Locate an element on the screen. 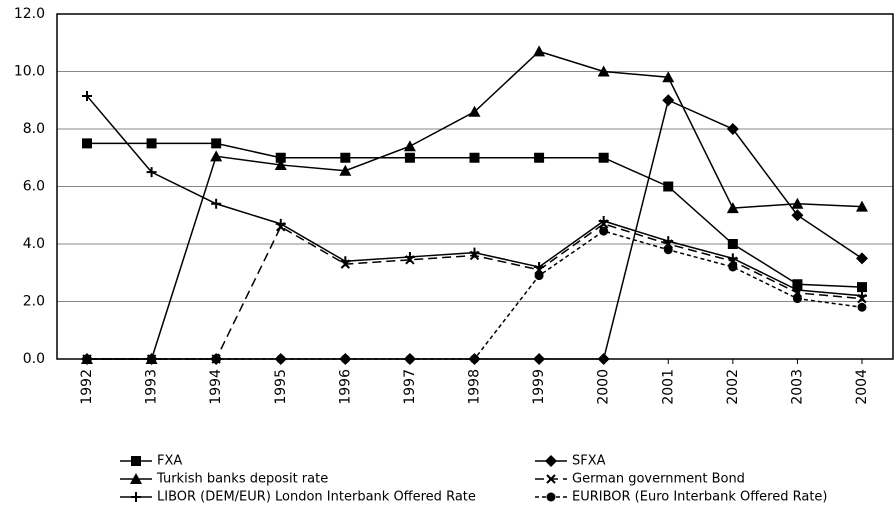 The image size is (894, 508). legend-label: EURIBOR (Euro Interbank Offered Rate) is located at coordinates (700, 497).